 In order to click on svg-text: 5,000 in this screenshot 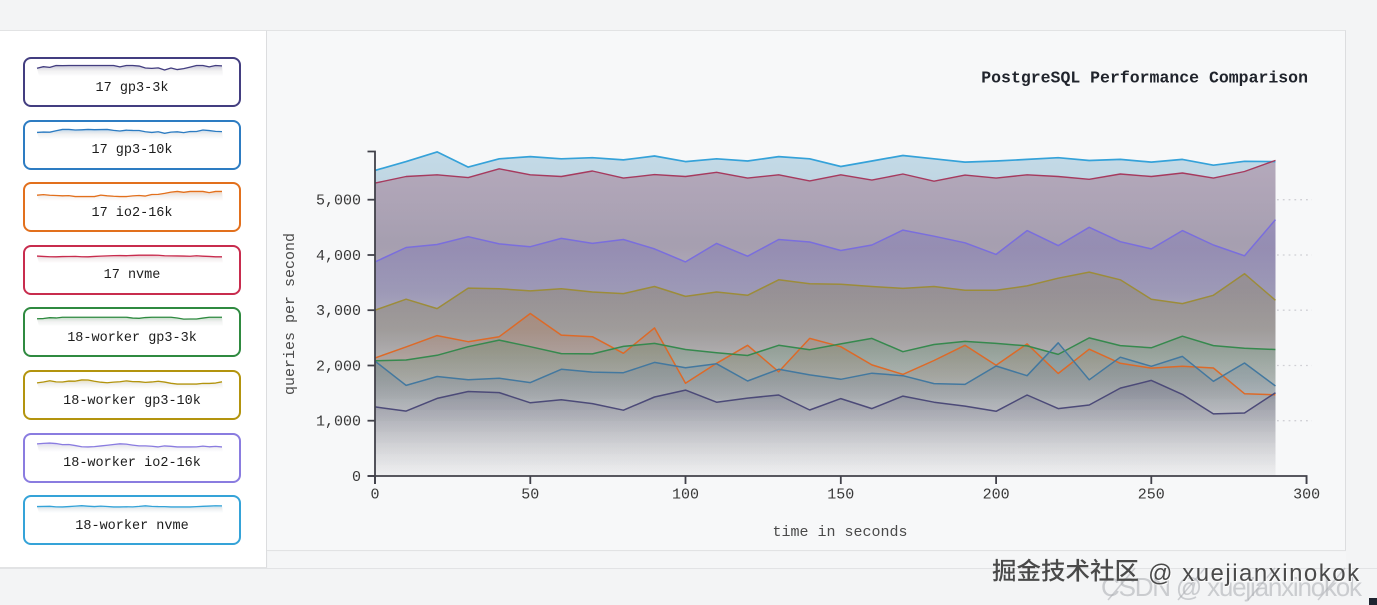, I will do `click(338, 201)`.